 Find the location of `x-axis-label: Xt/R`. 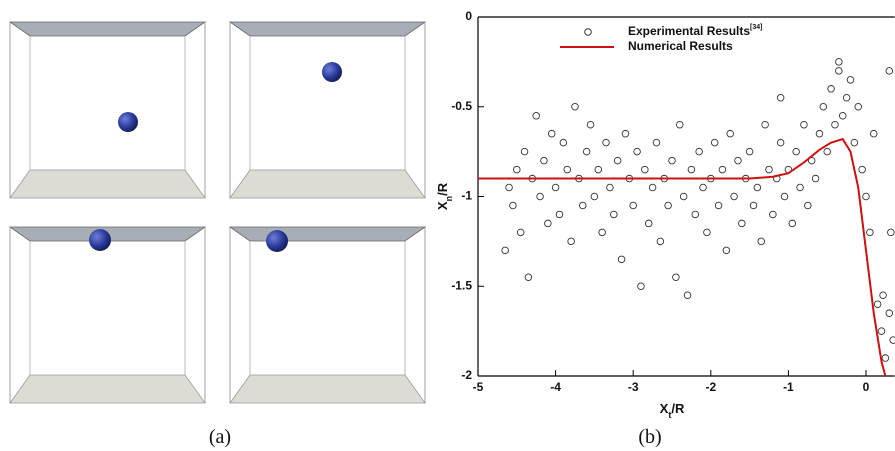

x-axis-label: Xt/R is located at coordinates (672, 410).